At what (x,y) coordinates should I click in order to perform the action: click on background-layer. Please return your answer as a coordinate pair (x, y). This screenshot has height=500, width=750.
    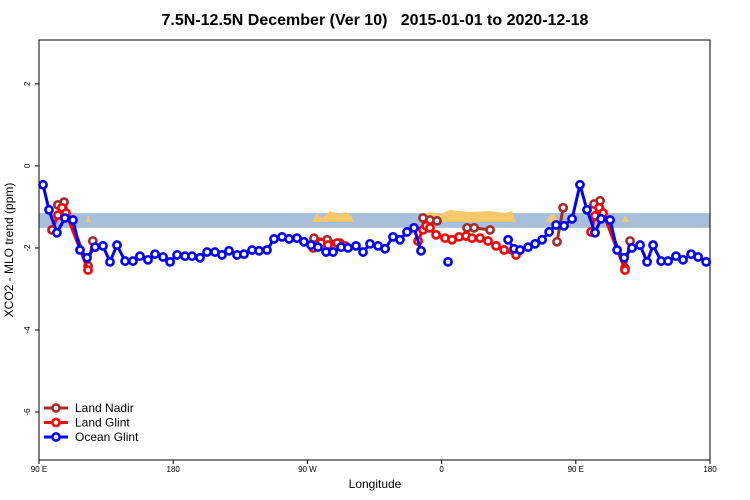
    Looking at the image, I should click on (374, 220).